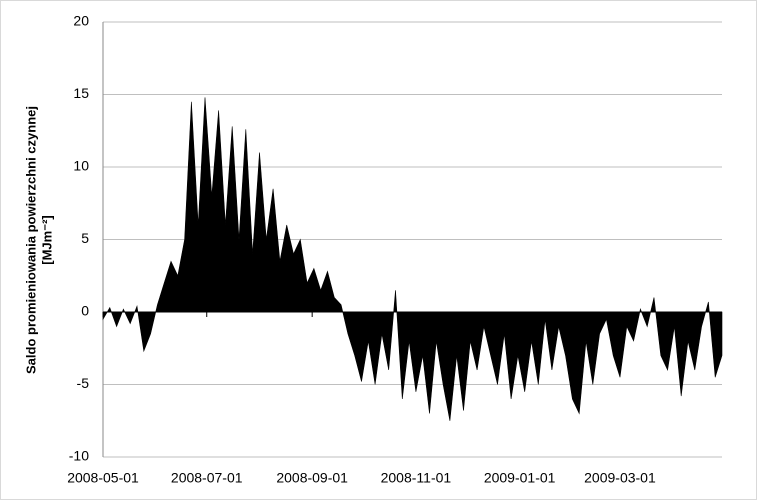  Describe the element at coordinates (207, 478) in the screenshot. I see `x-tick-label: 2008-07-01` at that location.